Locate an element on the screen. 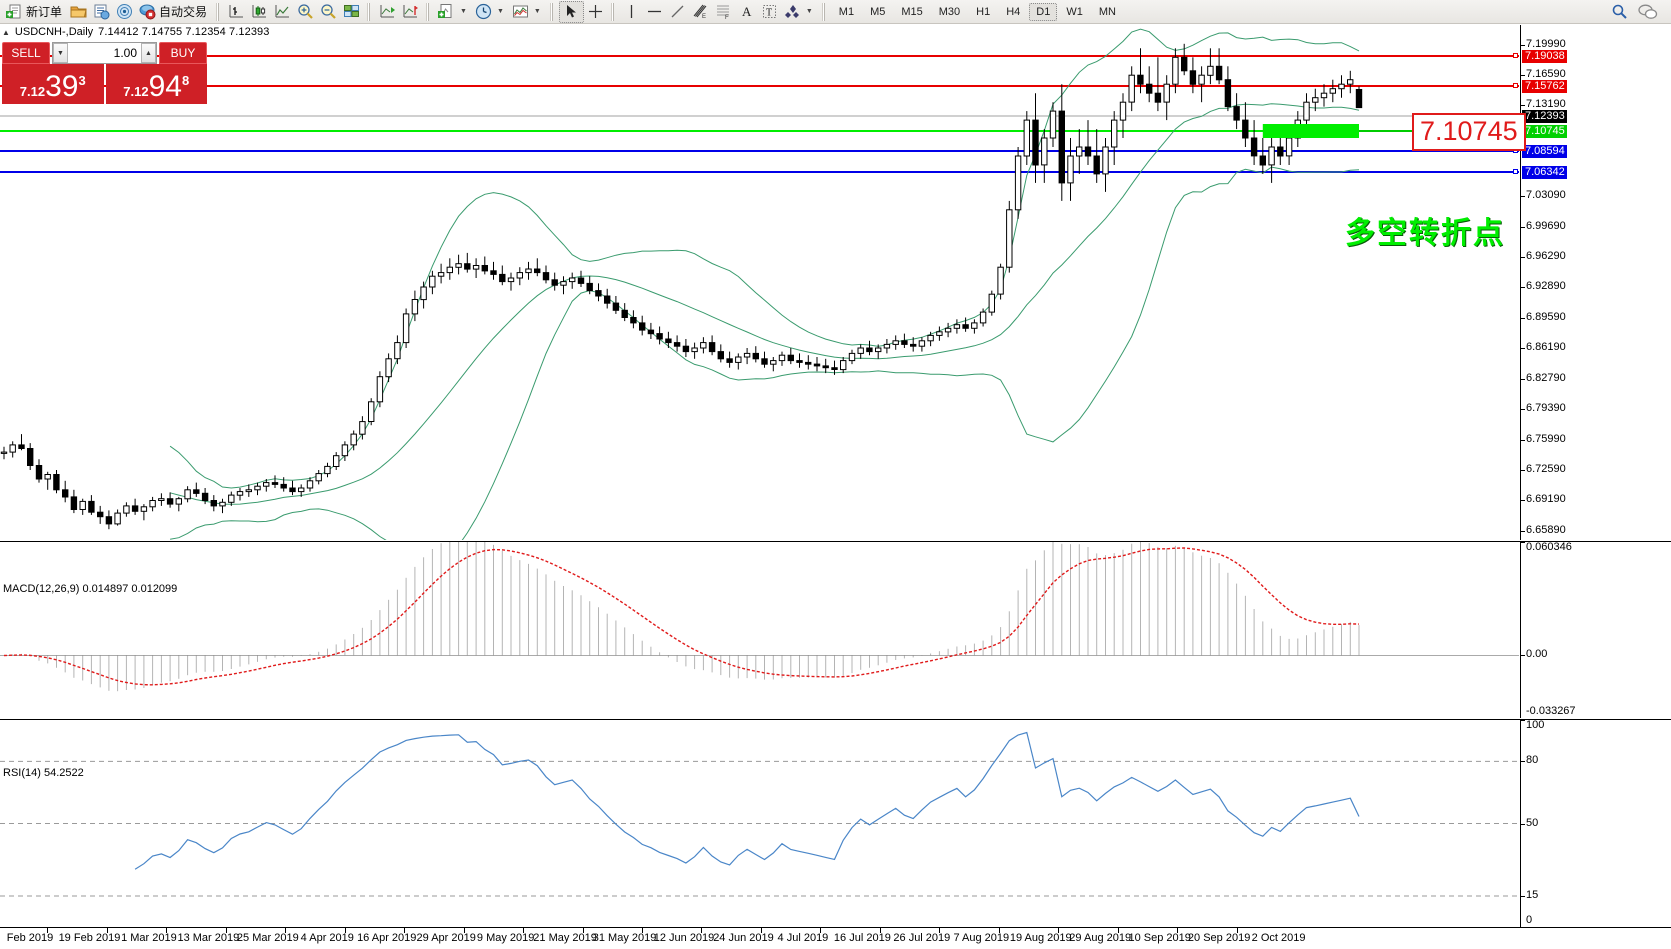 The height and width of the screenshot is (949, 1671). macd-indicator-label: MACD(12,26,9) 0.014897 0.012099 is located at coordinates (90, 589).